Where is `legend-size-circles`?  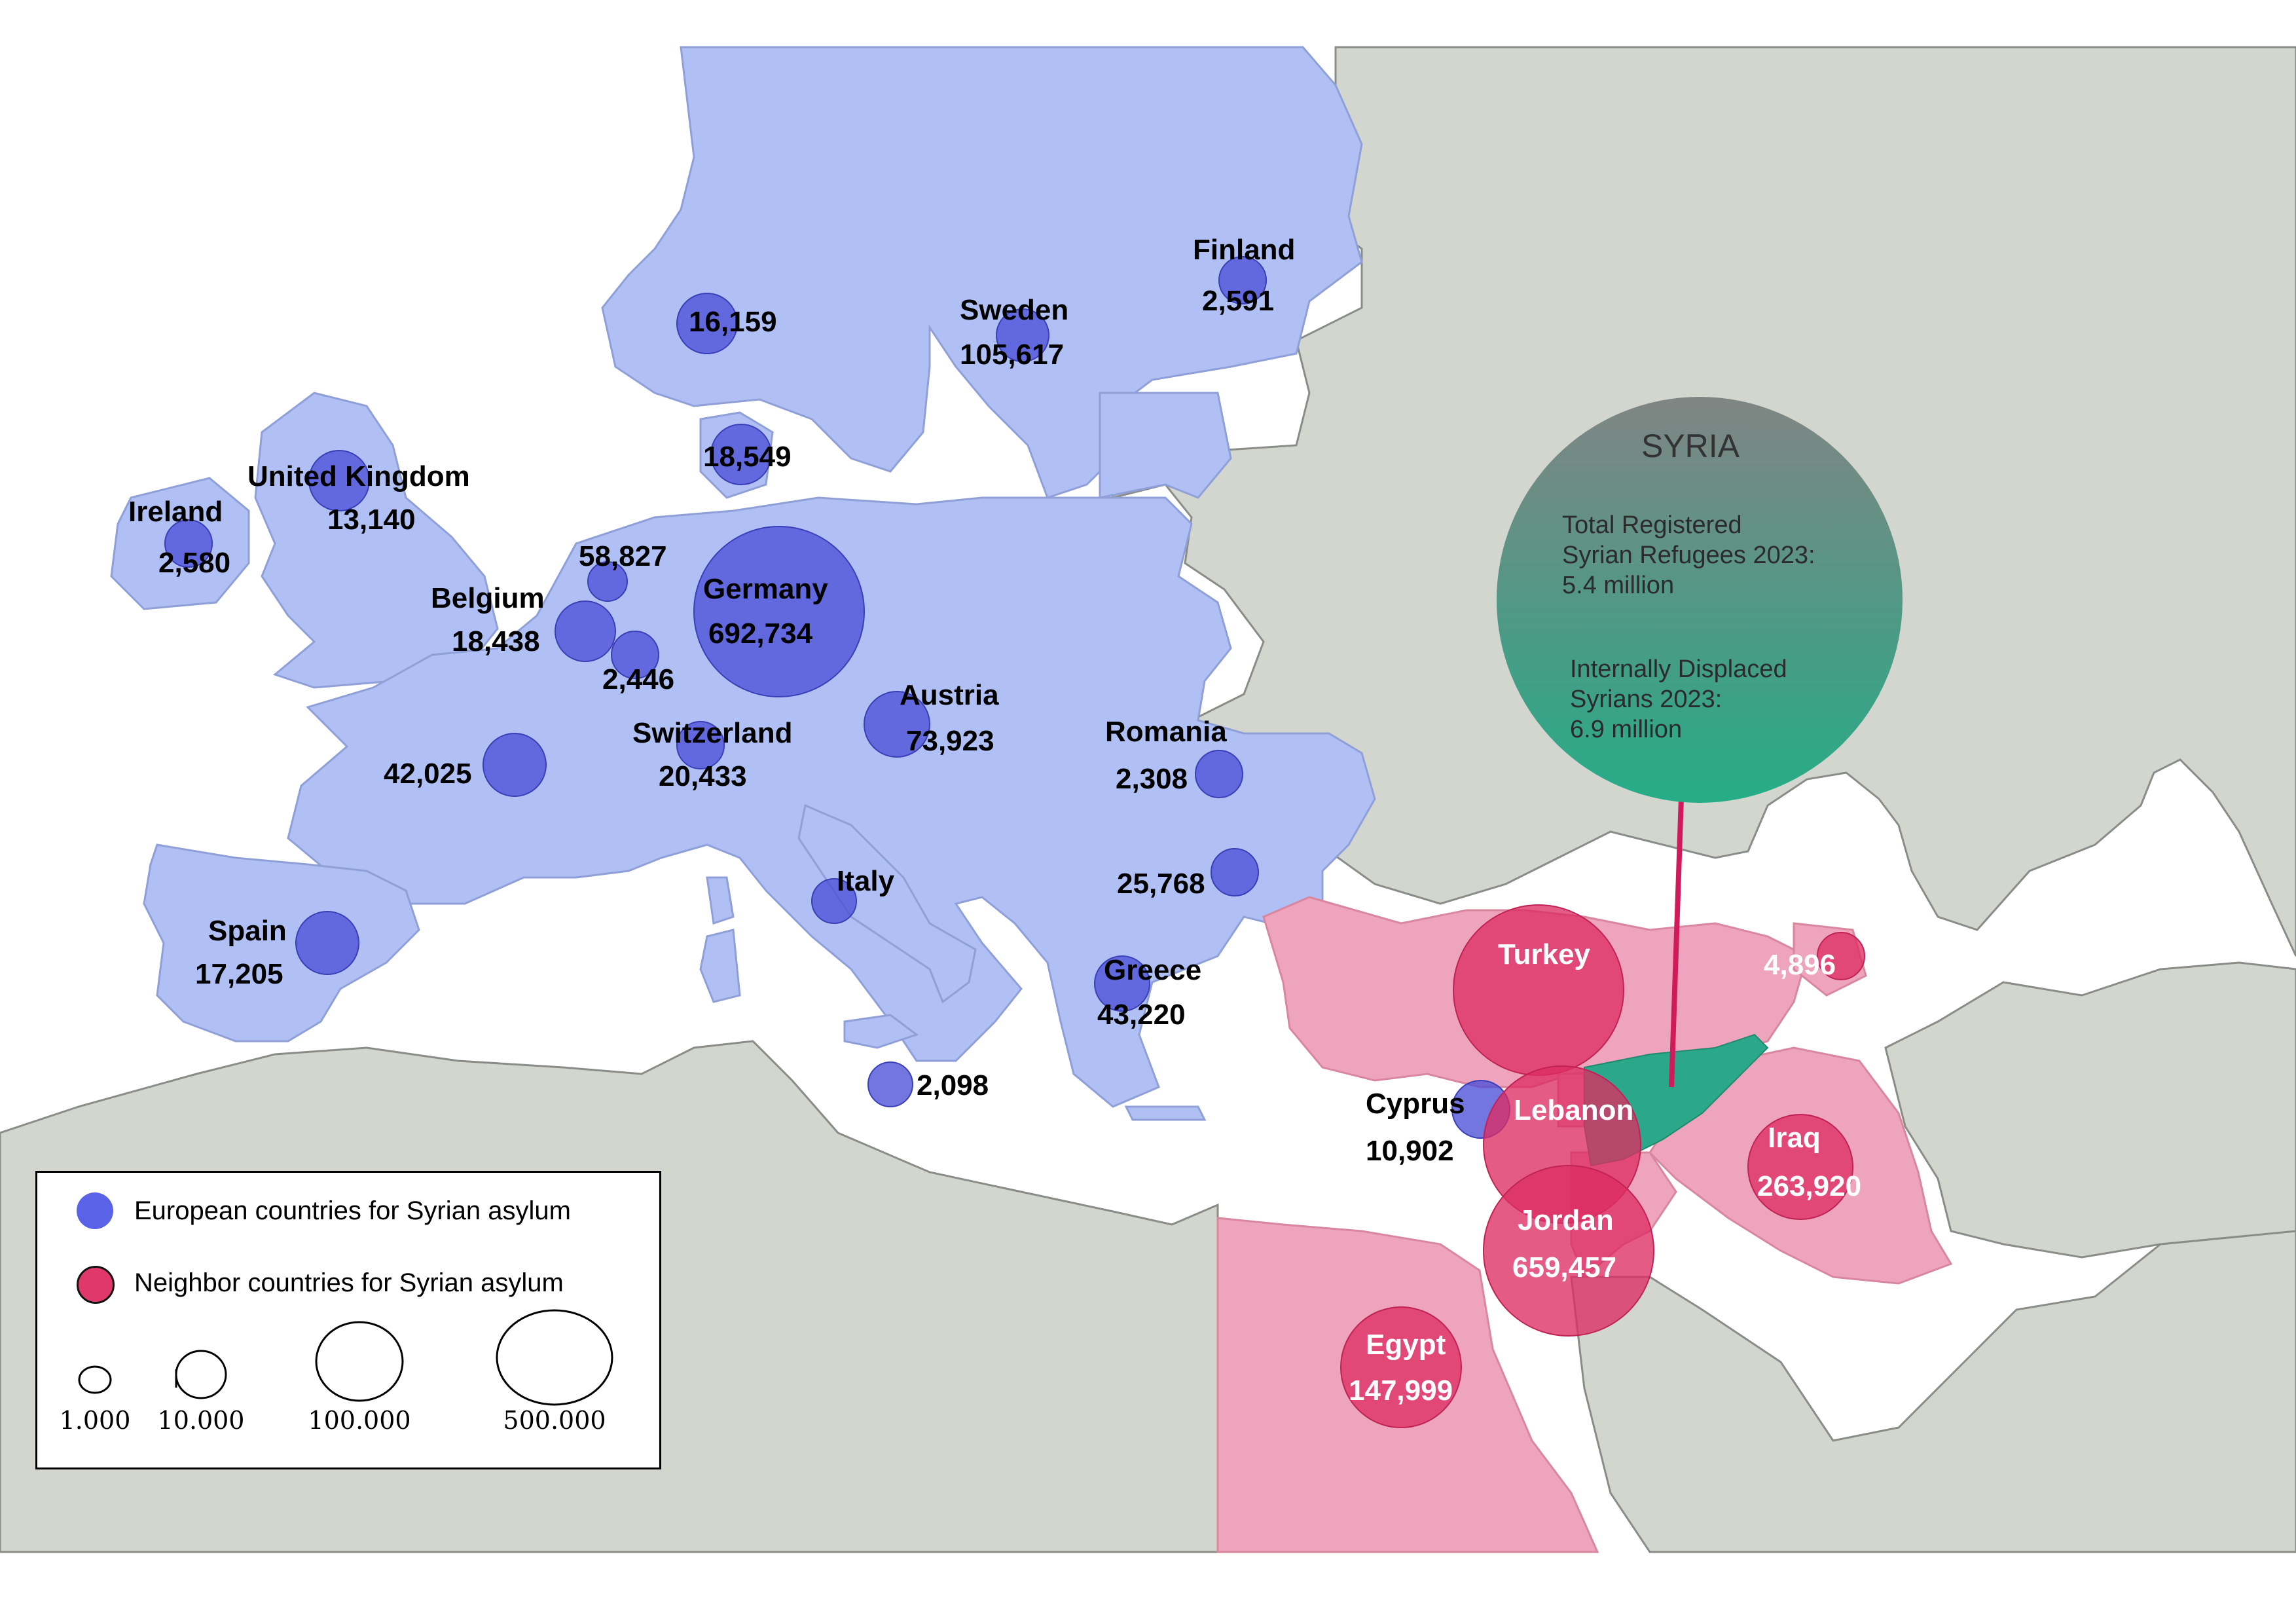 legend-size-circles is located at coordinates (345, 1357).